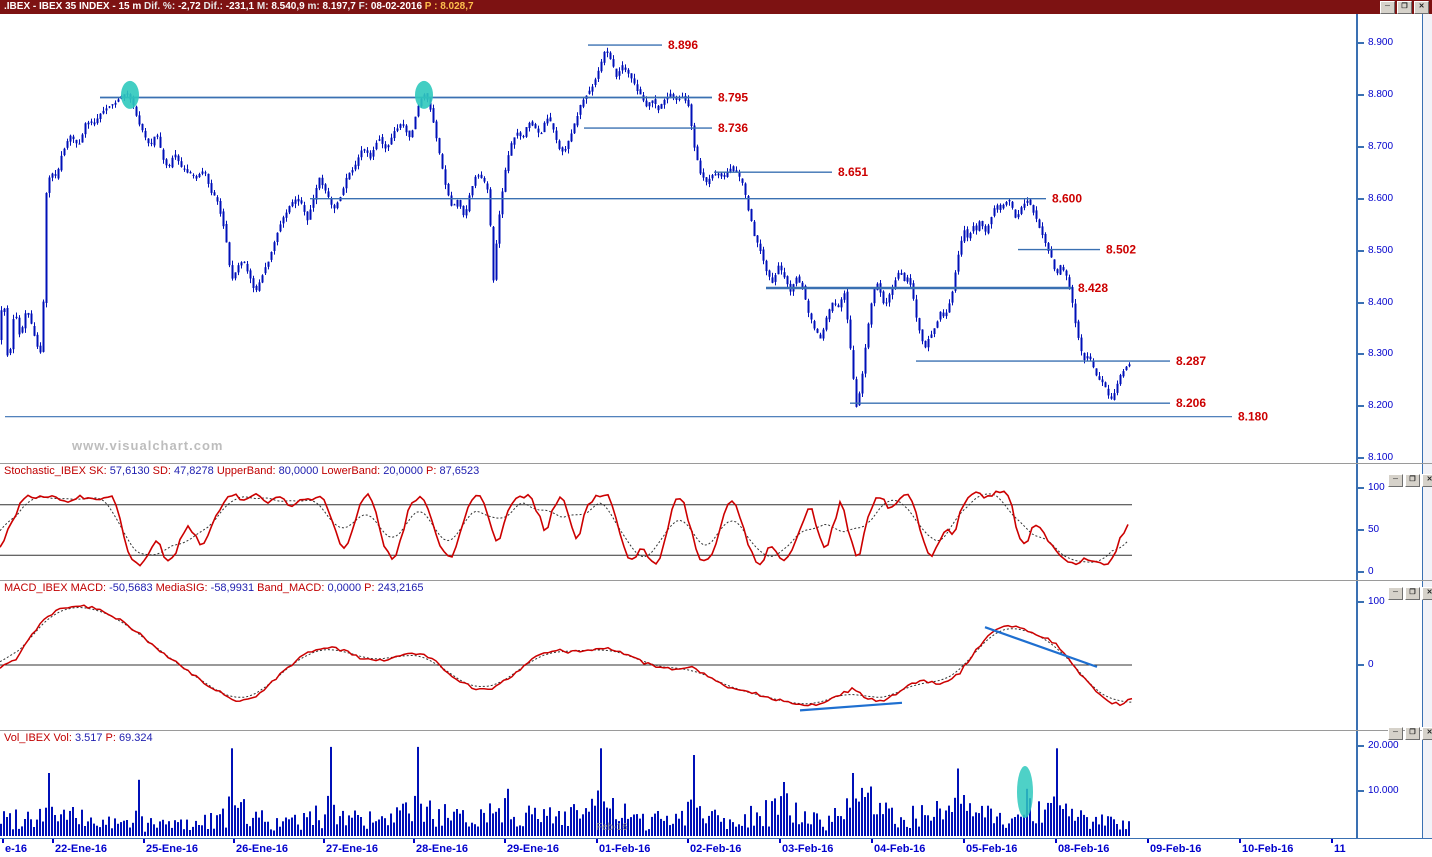 This screenshot has width=1432, height=857. Describe the element at coordinates (459, 471) in the screenshot. I see `indicator-label-segment: 87,6523` at that location.